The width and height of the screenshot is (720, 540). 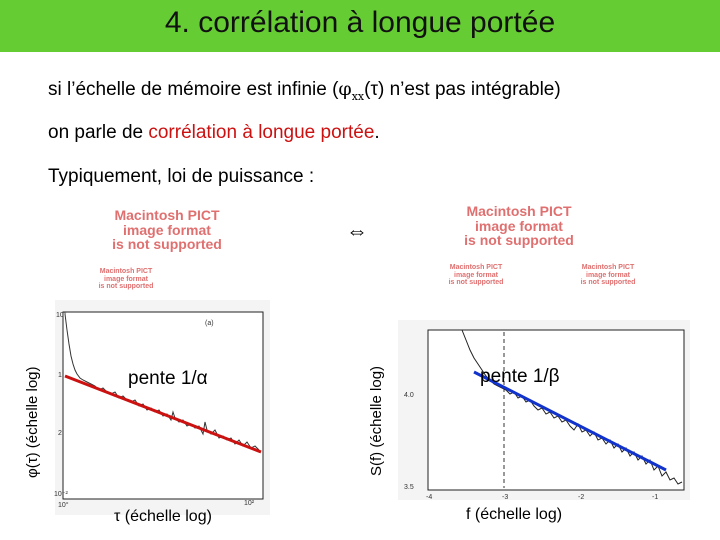 What do you see at coordinates (376, 420) in the screenshot?
I see `right-y-axis-label: S(f) (échelle log)` at bounding box center [376, 420].